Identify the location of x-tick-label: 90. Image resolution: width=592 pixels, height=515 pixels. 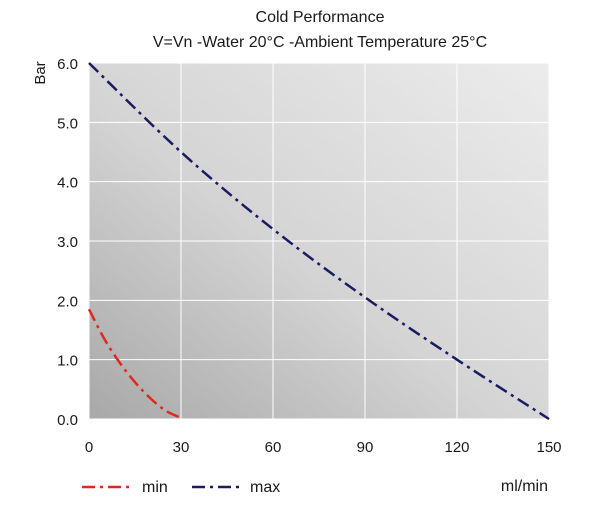
(365, 447).